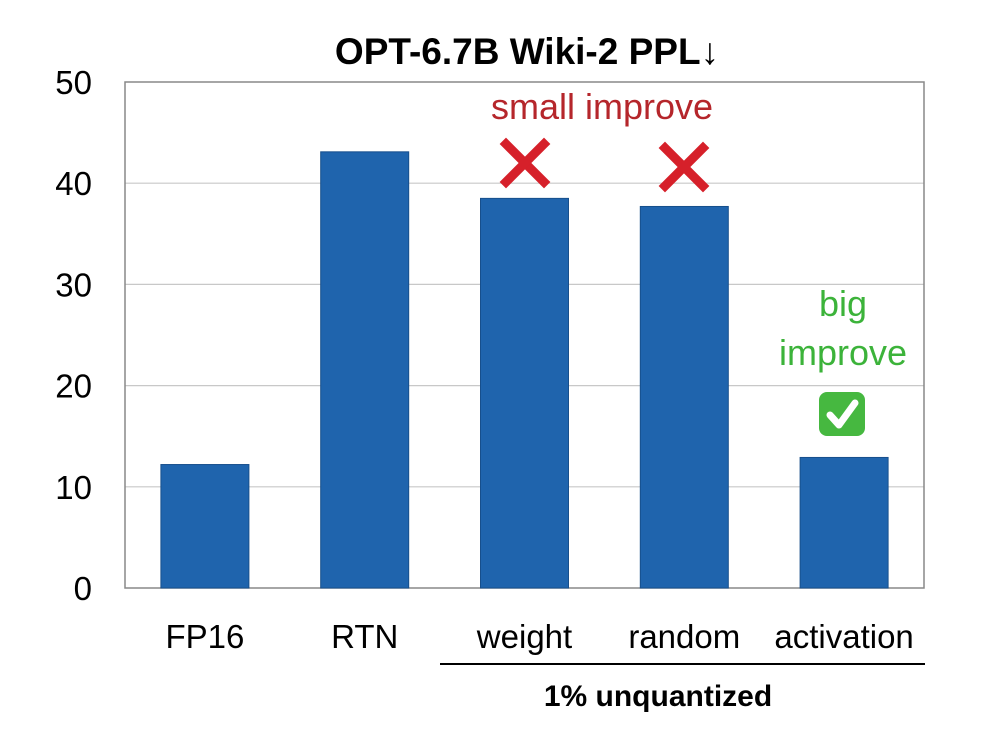 The image size is (987, 735). I want to click on y-tick-label: 10, so click(73, 487).